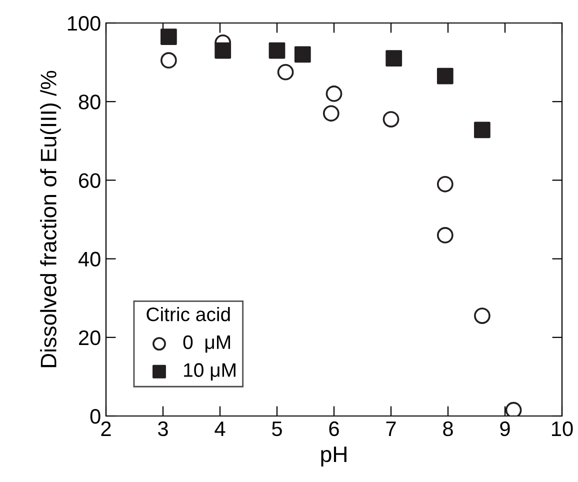 The image size is (578, 482). I want to click on x-tick-label: 3, so click(163, 428).